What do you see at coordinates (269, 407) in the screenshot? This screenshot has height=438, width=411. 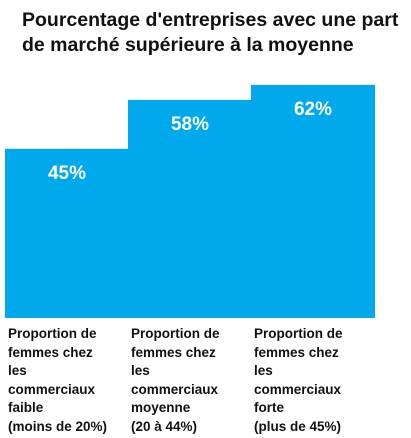 I see `category-label-line: forte` at bounding box center [269, 407].